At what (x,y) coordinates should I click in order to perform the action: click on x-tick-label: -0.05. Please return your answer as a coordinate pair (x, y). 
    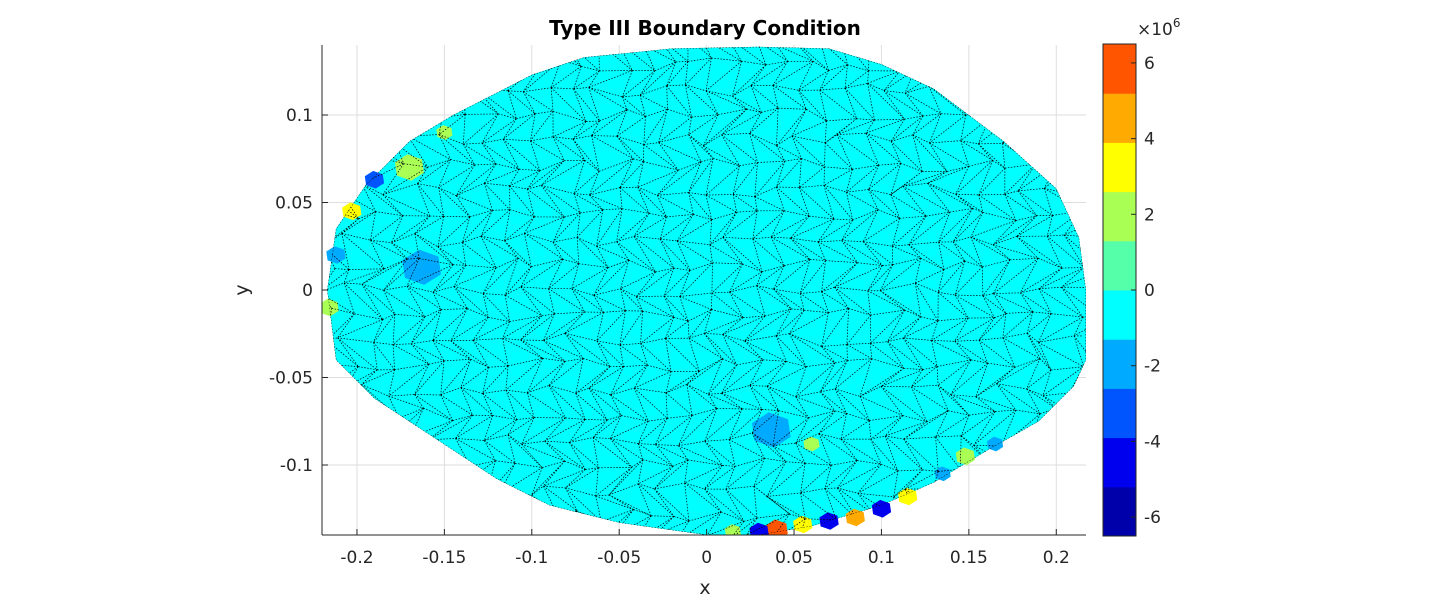
    Looking at the image, I should click on (619, 558).